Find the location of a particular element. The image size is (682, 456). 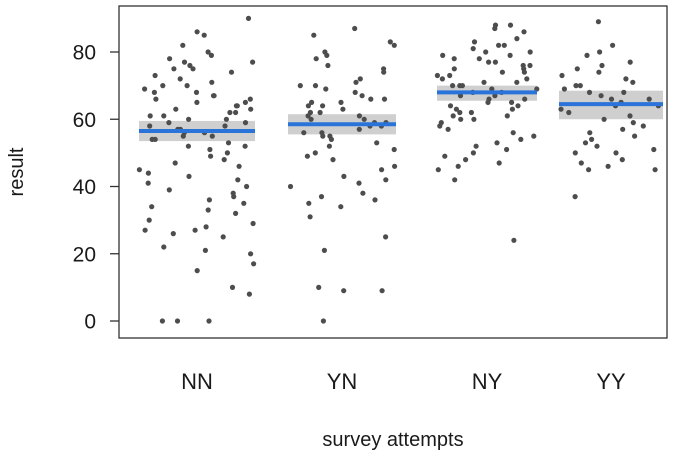

y-axis: 0 20 40 60 80 is located at coordinates (96, 188).